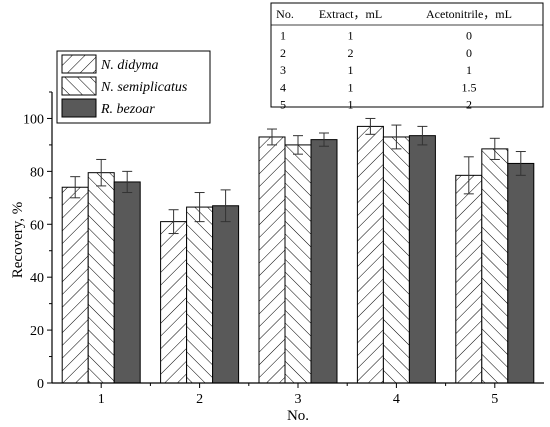  What do you see at coordinates (37, 331) in the screenshot?
I see `y-tick-label: 20` at bounding box center [37, 331].